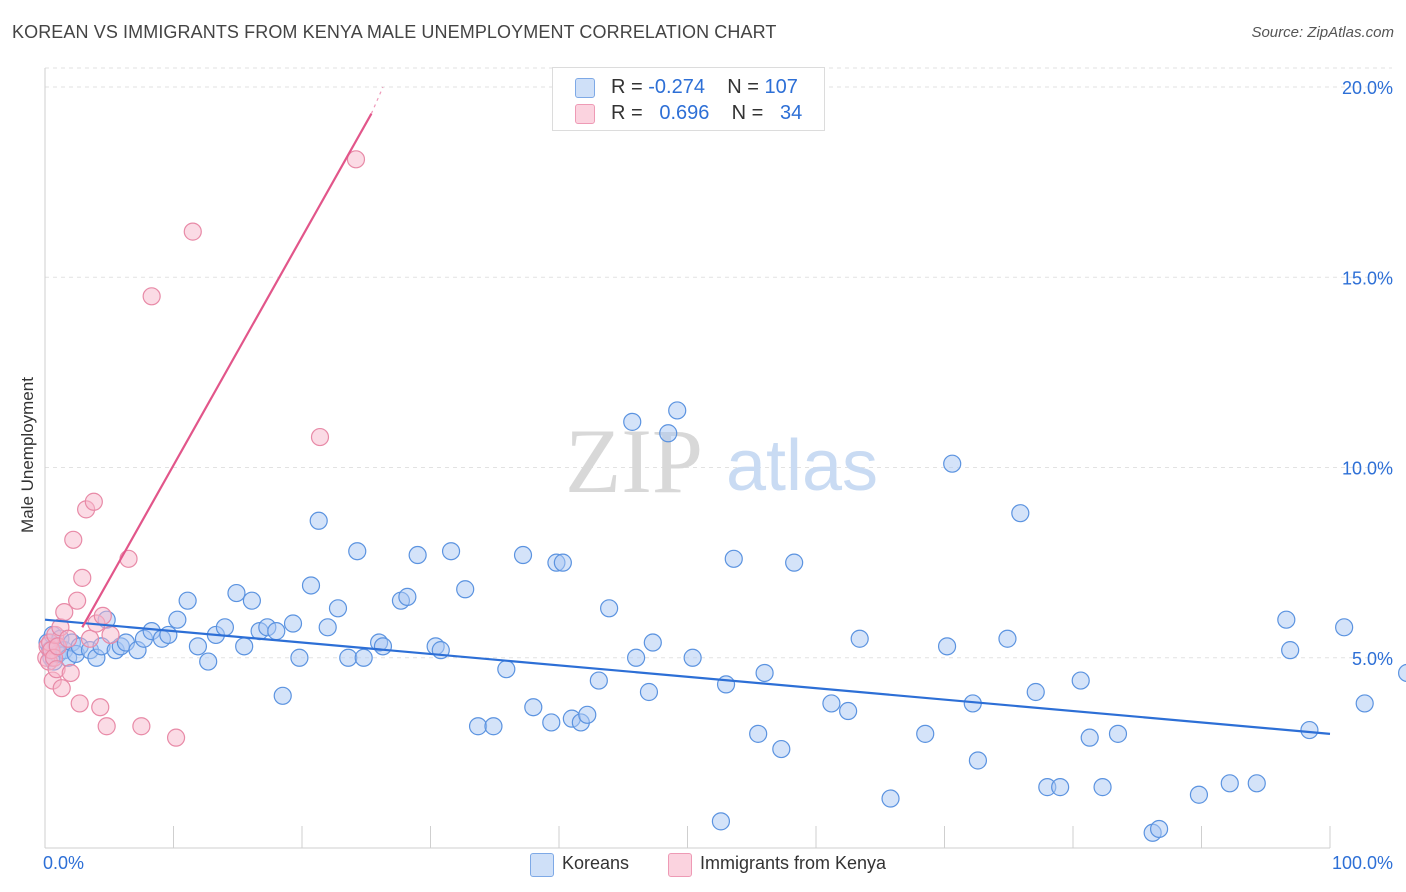 This screenshot has height=892, width=1406. I want to click on trend-line-koreans, so click(687, 676).